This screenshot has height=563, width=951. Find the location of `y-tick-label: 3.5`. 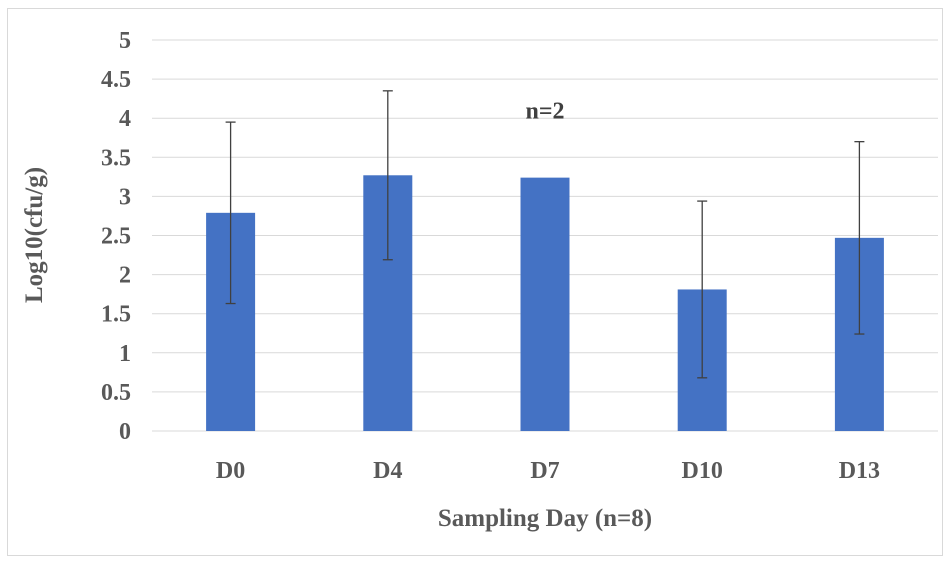

y-tick-label: 3.5 is located at coordinates (116, 158).